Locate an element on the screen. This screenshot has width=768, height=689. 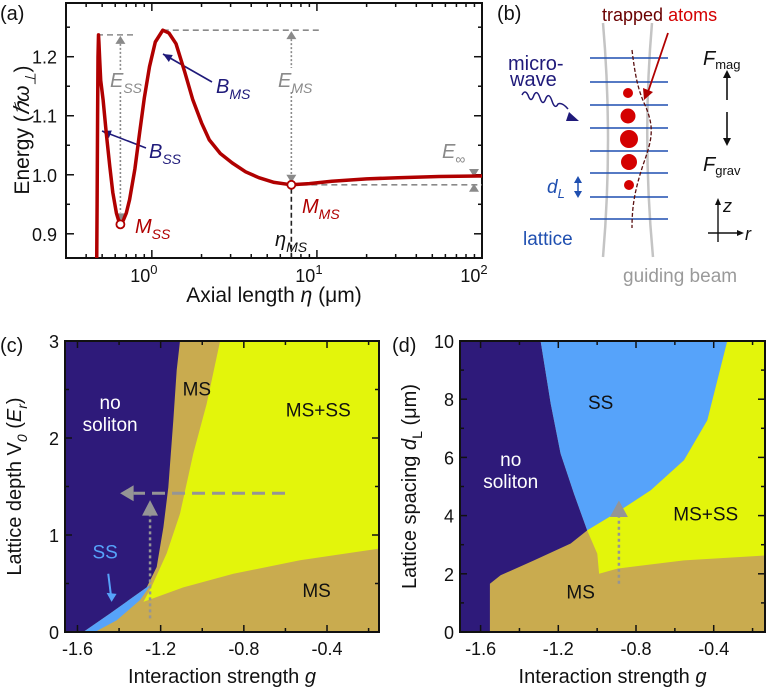
lattice-label: lattice is located at coordinates (548, 239).